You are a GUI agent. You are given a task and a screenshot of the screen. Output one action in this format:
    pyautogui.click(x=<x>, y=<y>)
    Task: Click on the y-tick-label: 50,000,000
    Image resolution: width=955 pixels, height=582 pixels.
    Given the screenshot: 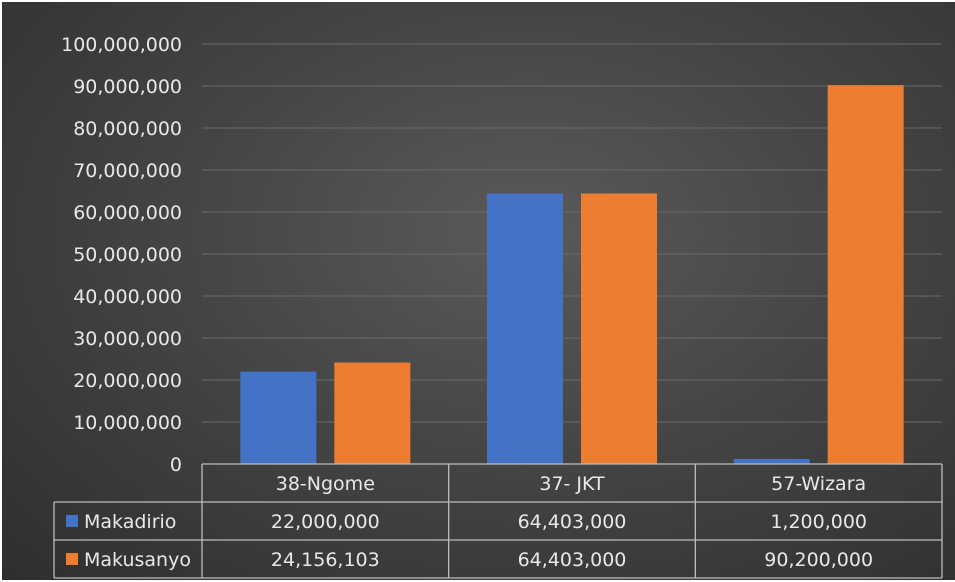 What is the action you would take?
    pyautogui.click(x=127, y=255)
    